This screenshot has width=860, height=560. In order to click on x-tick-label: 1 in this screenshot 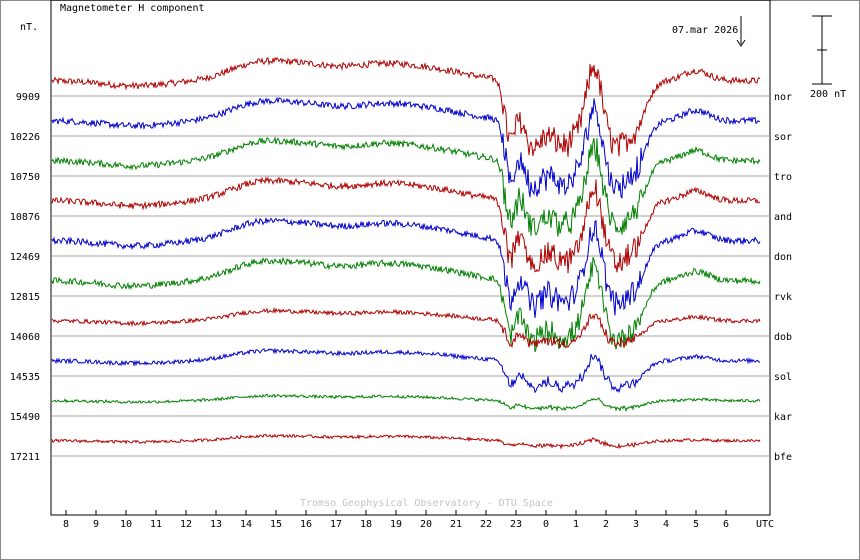, I will do `click(576, 524)`.